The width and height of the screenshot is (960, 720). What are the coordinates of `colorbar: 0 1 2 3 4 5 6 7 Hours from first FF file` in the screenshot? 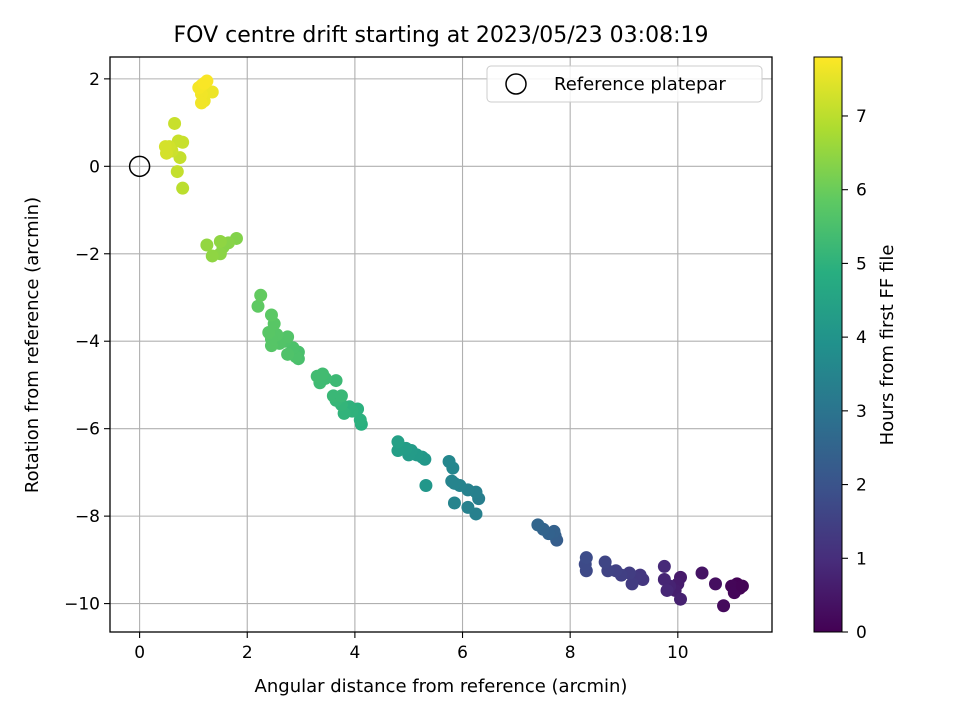 It's located at (855, 349).